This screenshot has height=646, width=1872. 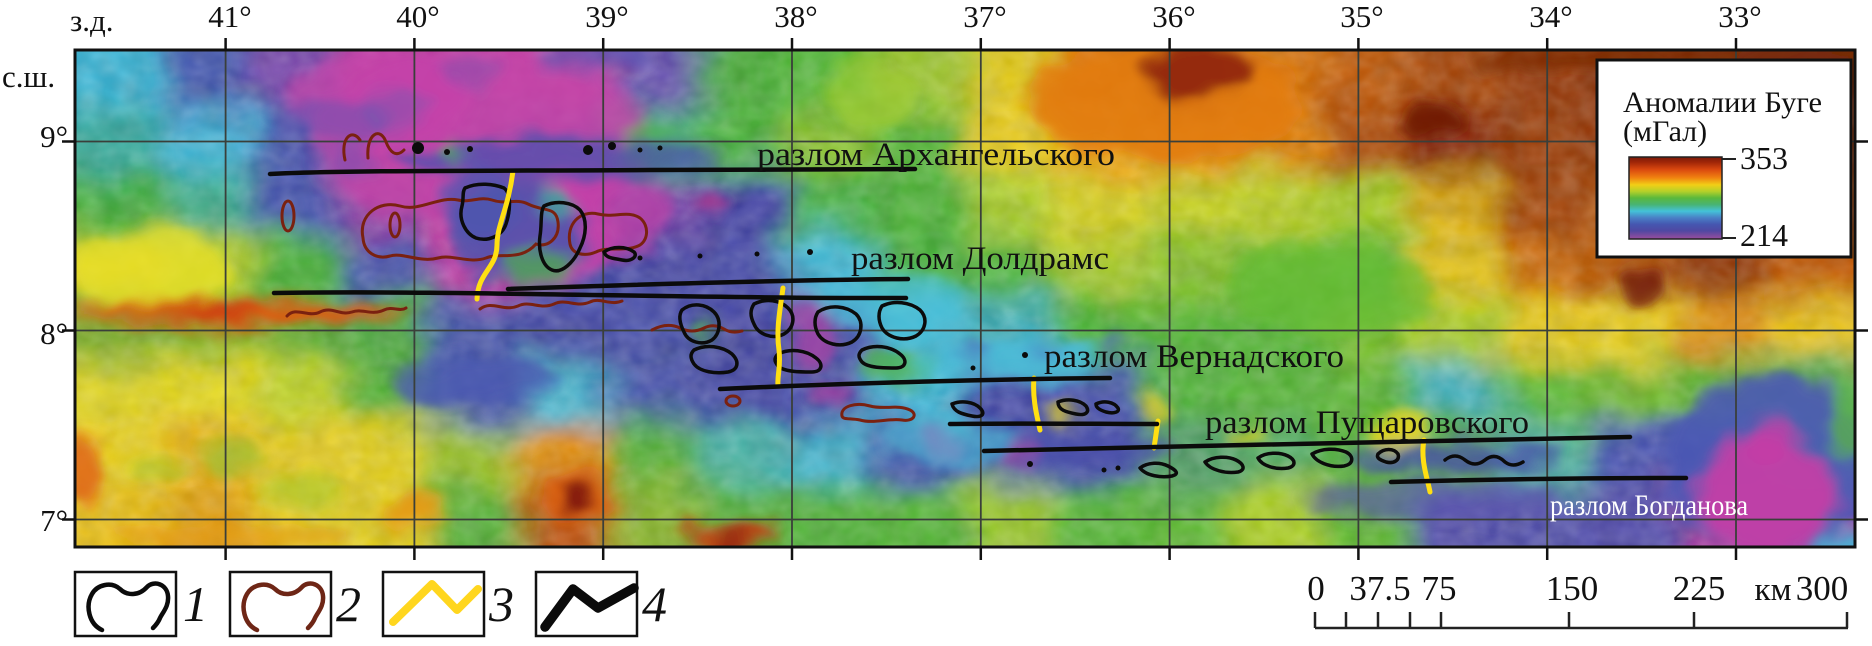 I want to click on svg-text: разлом Богданова, so click(x=1649, y=505).